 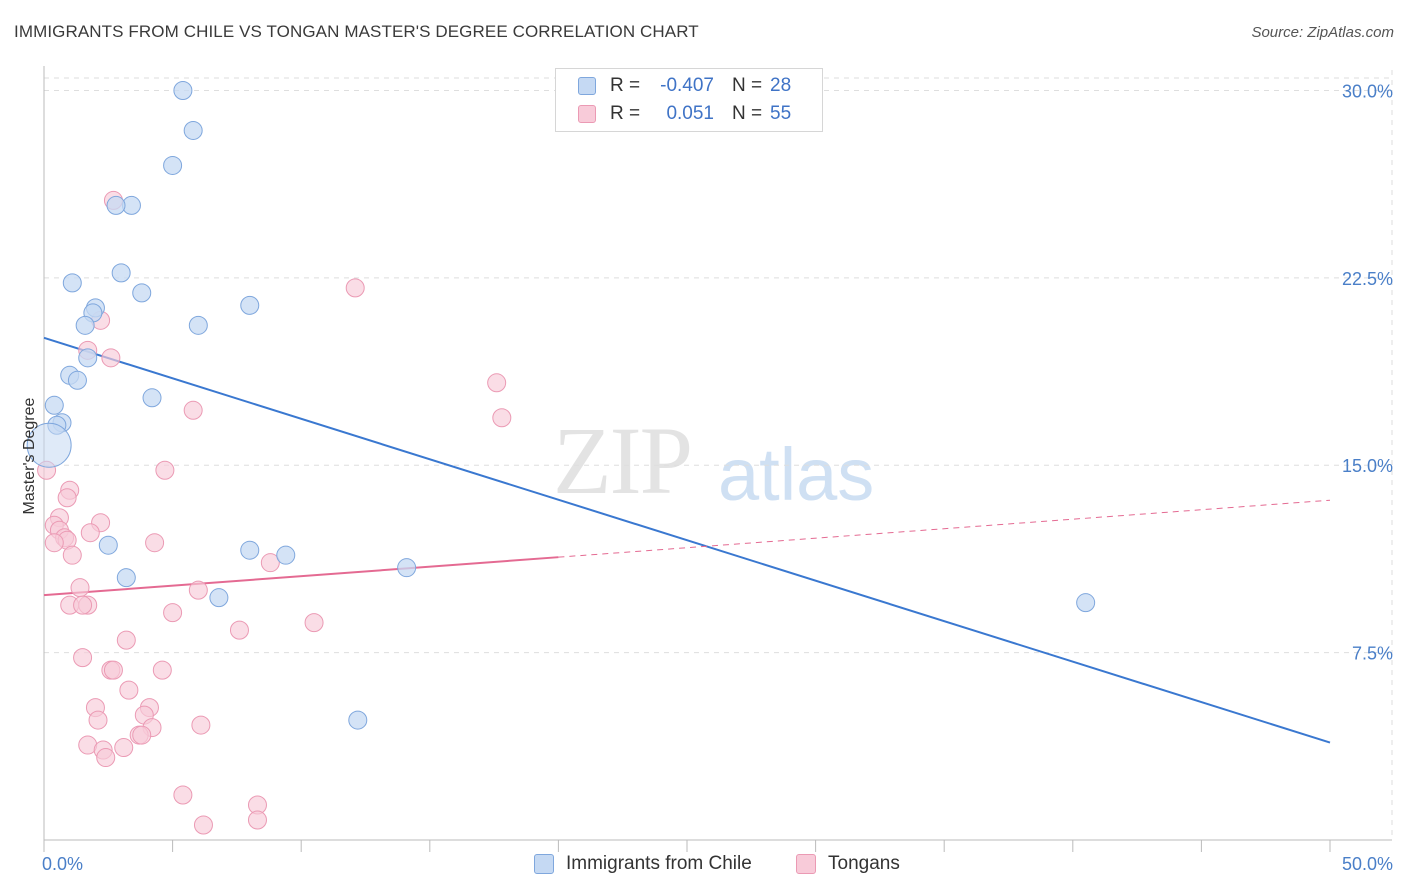 I want to click on legend-r-value: 0.051, so click(x=690, y=113).